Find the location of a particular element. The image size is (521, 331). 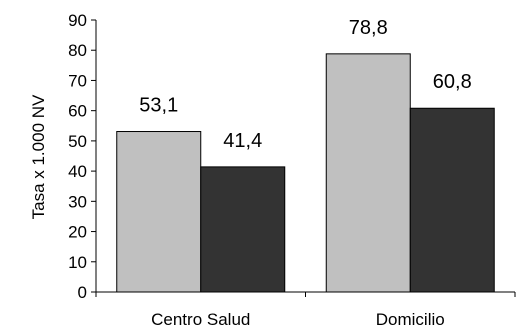

y-tick-label: 90 is located at coordinates (77, 20).